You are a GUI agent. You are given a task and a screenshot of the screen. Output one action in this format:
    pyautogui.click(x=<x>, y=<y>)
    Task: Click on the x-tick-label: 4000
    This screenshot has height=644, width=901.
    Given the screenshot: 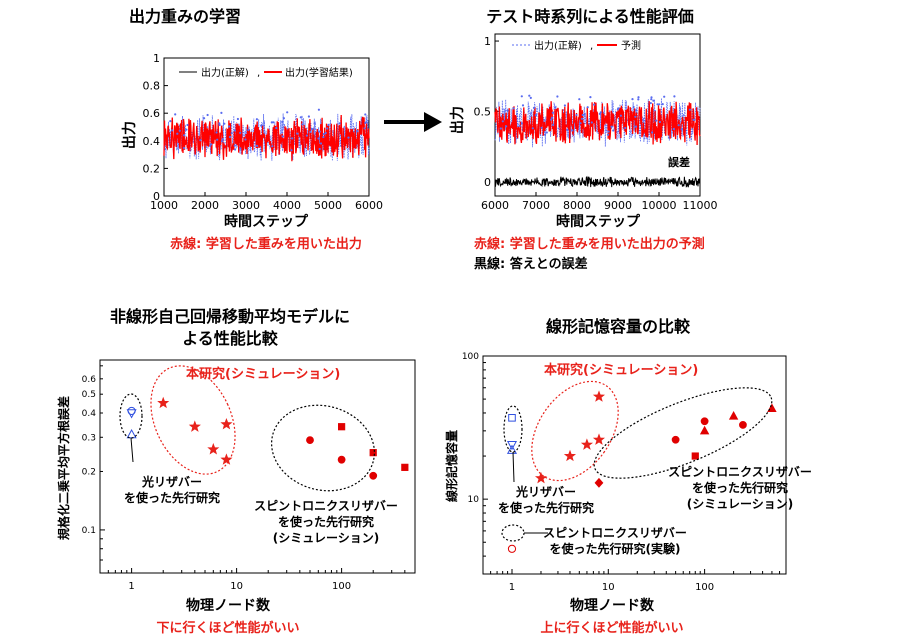 What is the action you would take?
    pyautogui.click(x=287, y=205)
    